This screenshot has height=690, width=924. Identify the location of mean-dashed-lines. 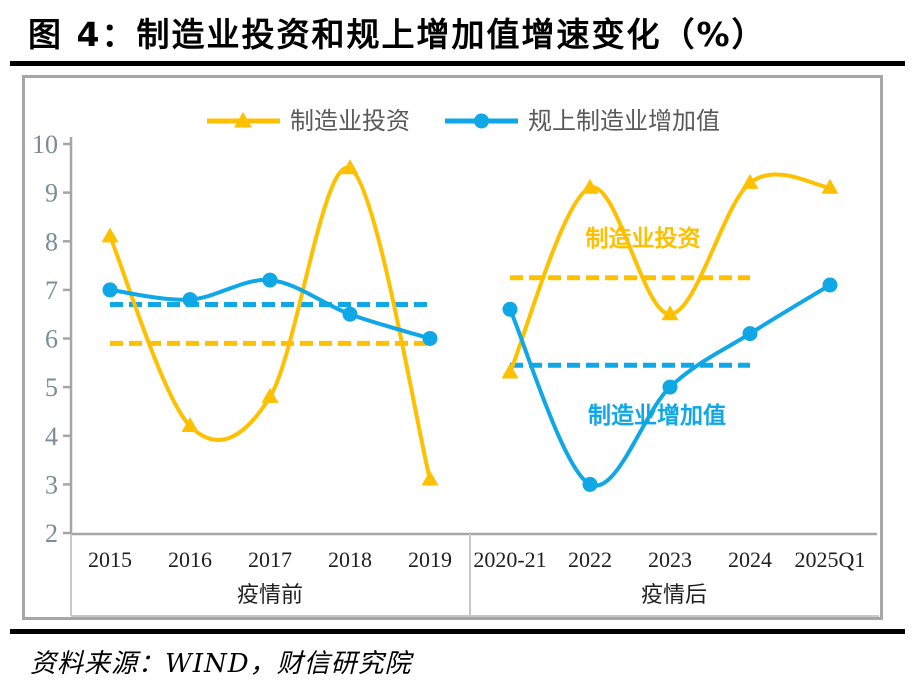
(430, 321).